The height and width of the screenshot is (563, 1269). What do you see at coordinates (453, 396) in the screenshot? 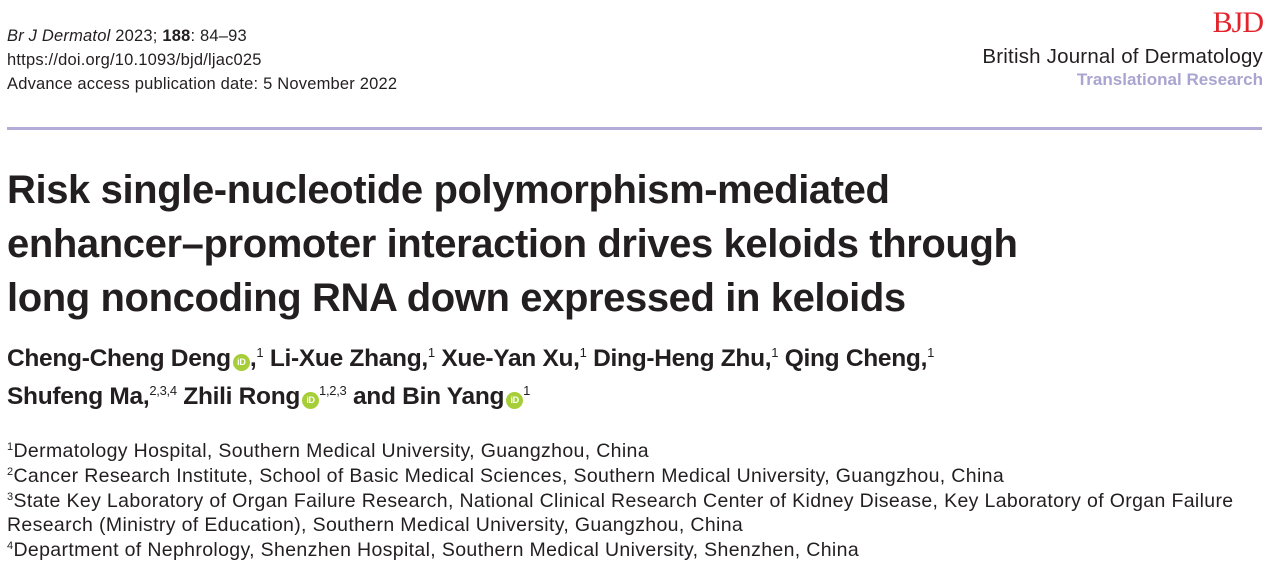
I see `author-name: Bin Yang` at bounding box center [453, 396].